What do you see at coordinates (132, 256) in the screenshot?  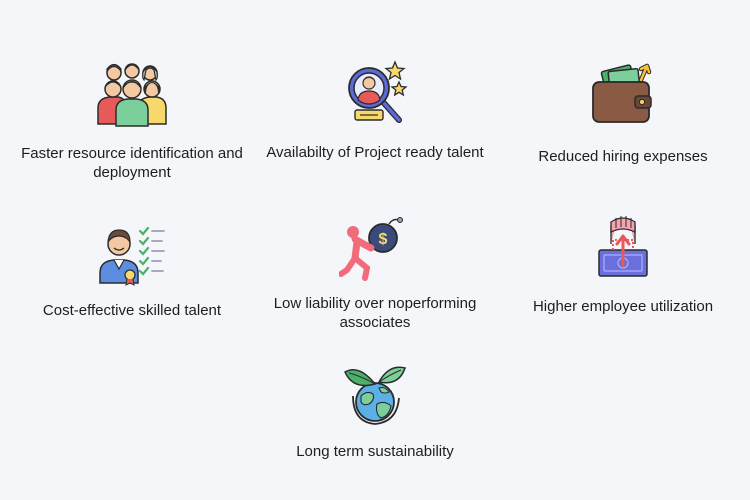 I see `skilled-person-checklist-icon` at bounding box center [132, 256].